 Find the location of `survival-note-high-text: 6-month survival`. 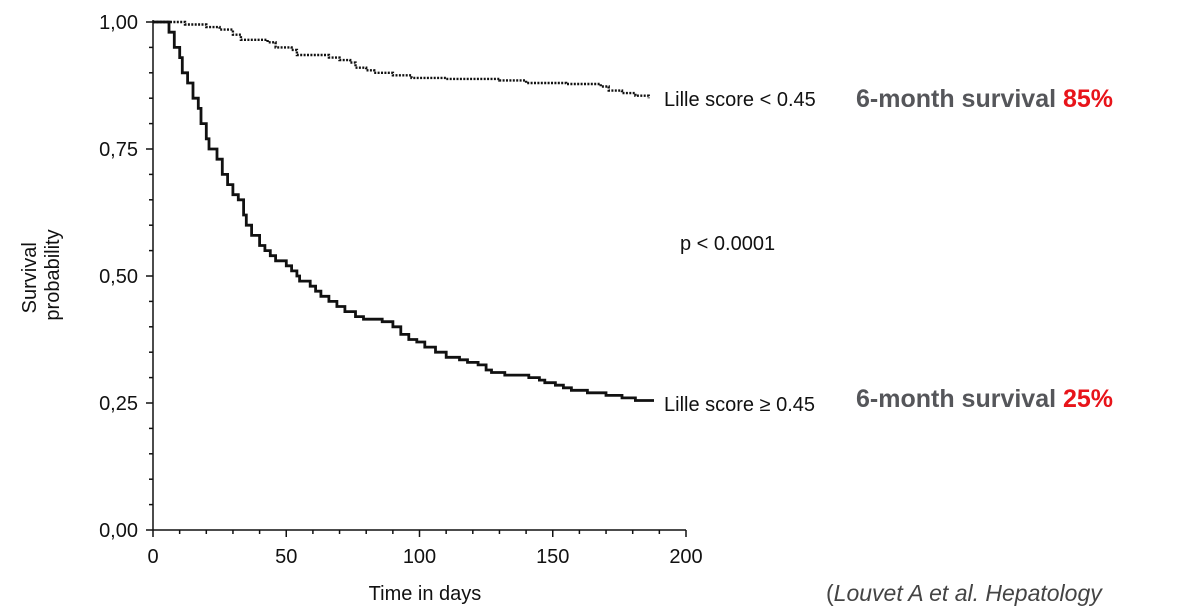

survival-note-high-text: 6-month survival is located at coordinates (959, 399).